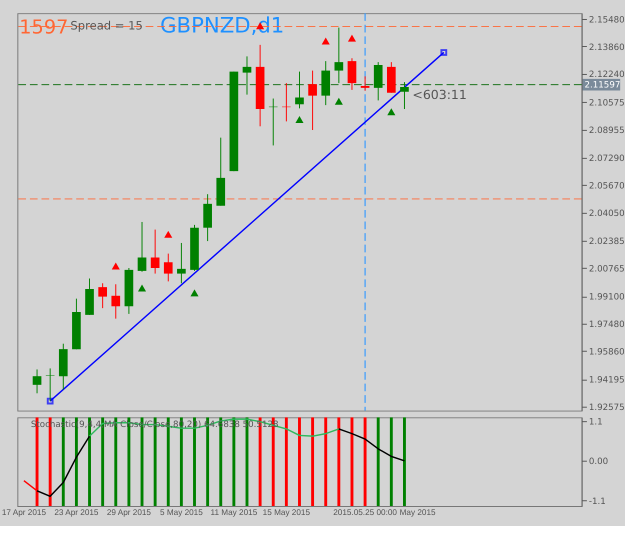 The image size is (625, 536). I want to click on y-tick-label: 2.07290, so click(606, 159).